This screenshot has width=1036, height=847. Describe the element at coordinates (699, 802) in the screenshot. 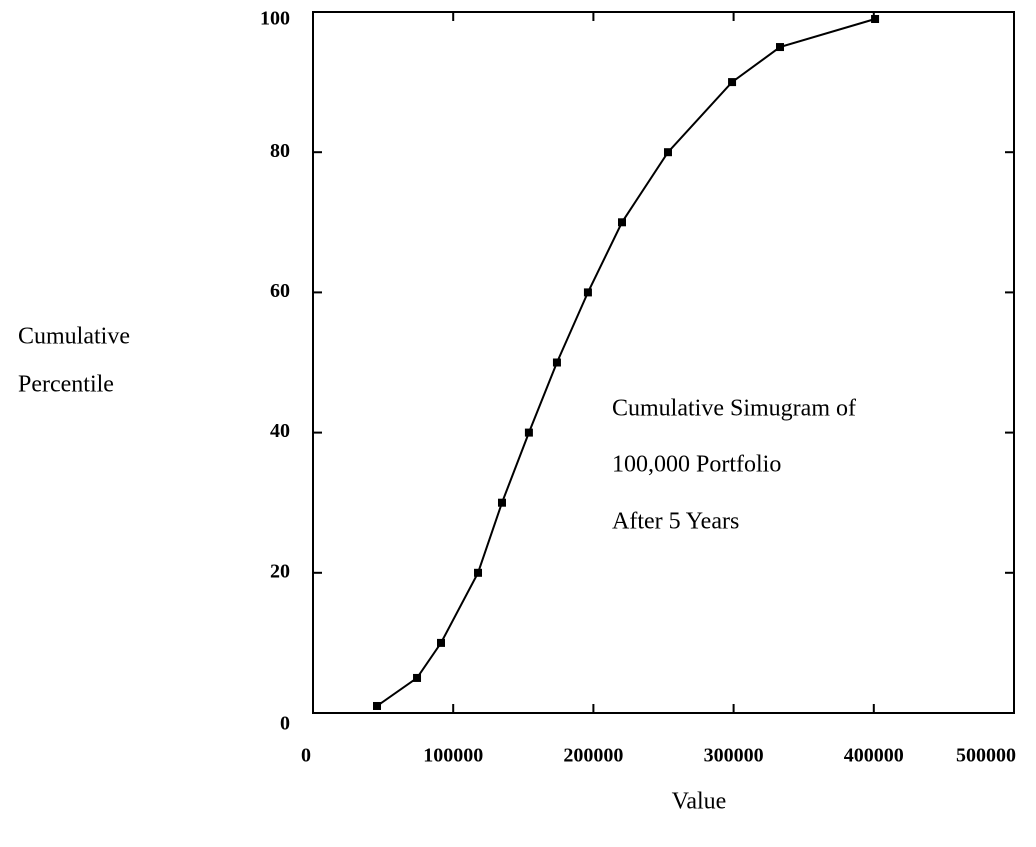

I see `x-axis-label: Value` at that location.